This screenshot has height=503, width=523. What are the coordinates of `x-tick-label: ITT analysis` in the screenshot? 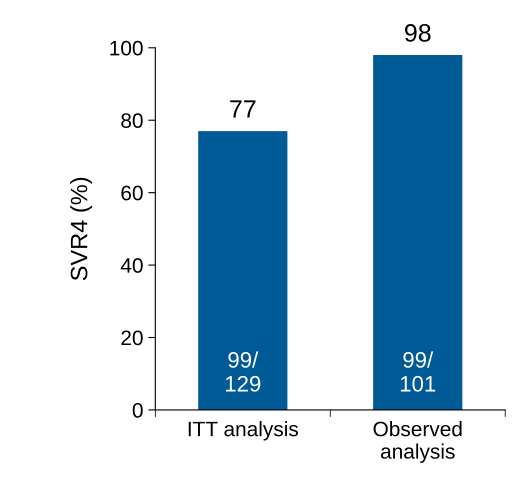 It's located at (243, 430).